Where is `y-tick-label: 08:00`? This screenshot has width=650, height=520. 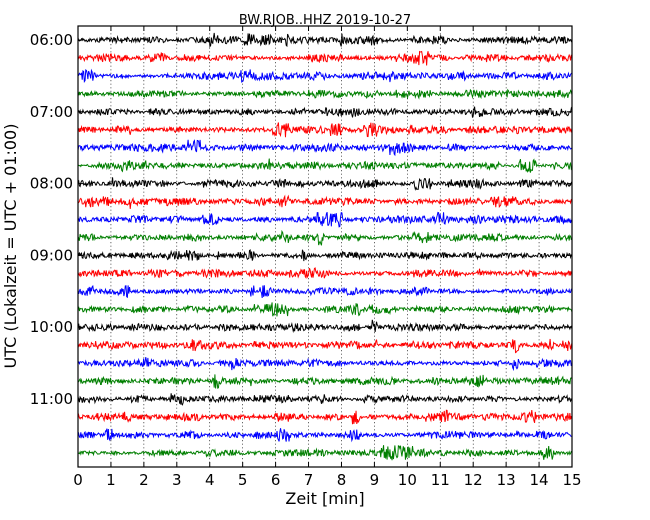 y-tick-label: 08:00 is located at coordinates (51, 184).